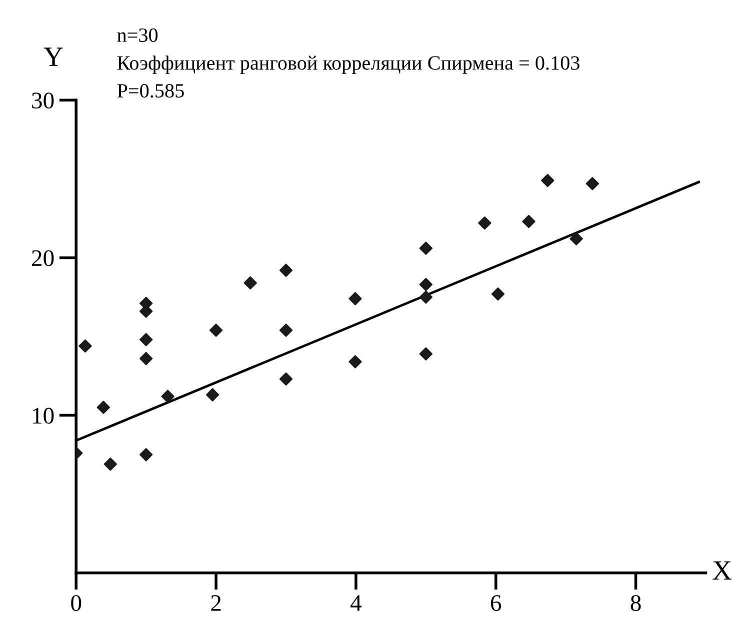 Image resolution: width=739 pixels, height=618 pixels. What do you see at coordinates (43, 258) in the screenshot?
I see `y-tick-label: 20` at bounding box center [43, 258].